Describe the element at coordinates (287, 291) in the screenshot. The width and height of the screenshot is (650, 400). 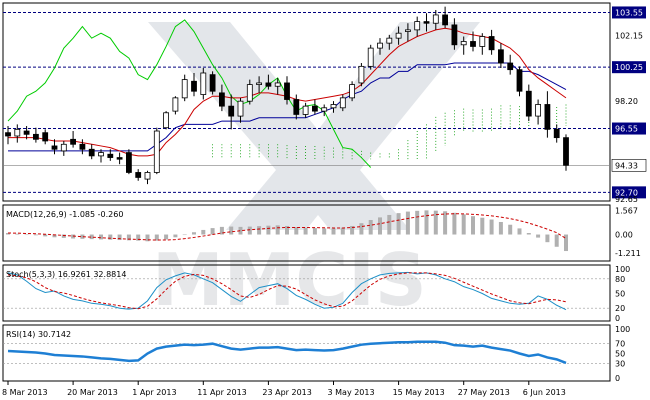
I see `stoch-main-line` at that location.